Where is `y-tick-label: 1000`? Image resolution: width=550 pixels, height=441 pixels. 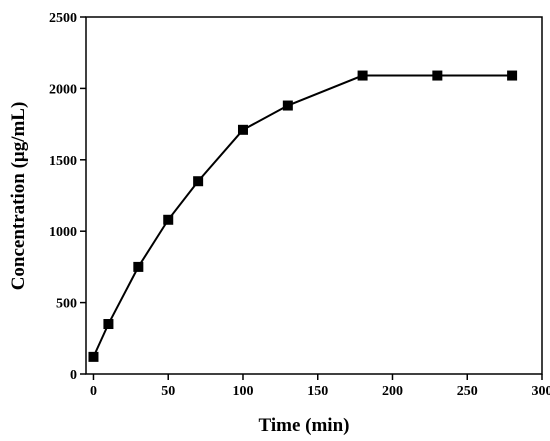
y-tick-label: 1000 is located at coordinates (63, 232).